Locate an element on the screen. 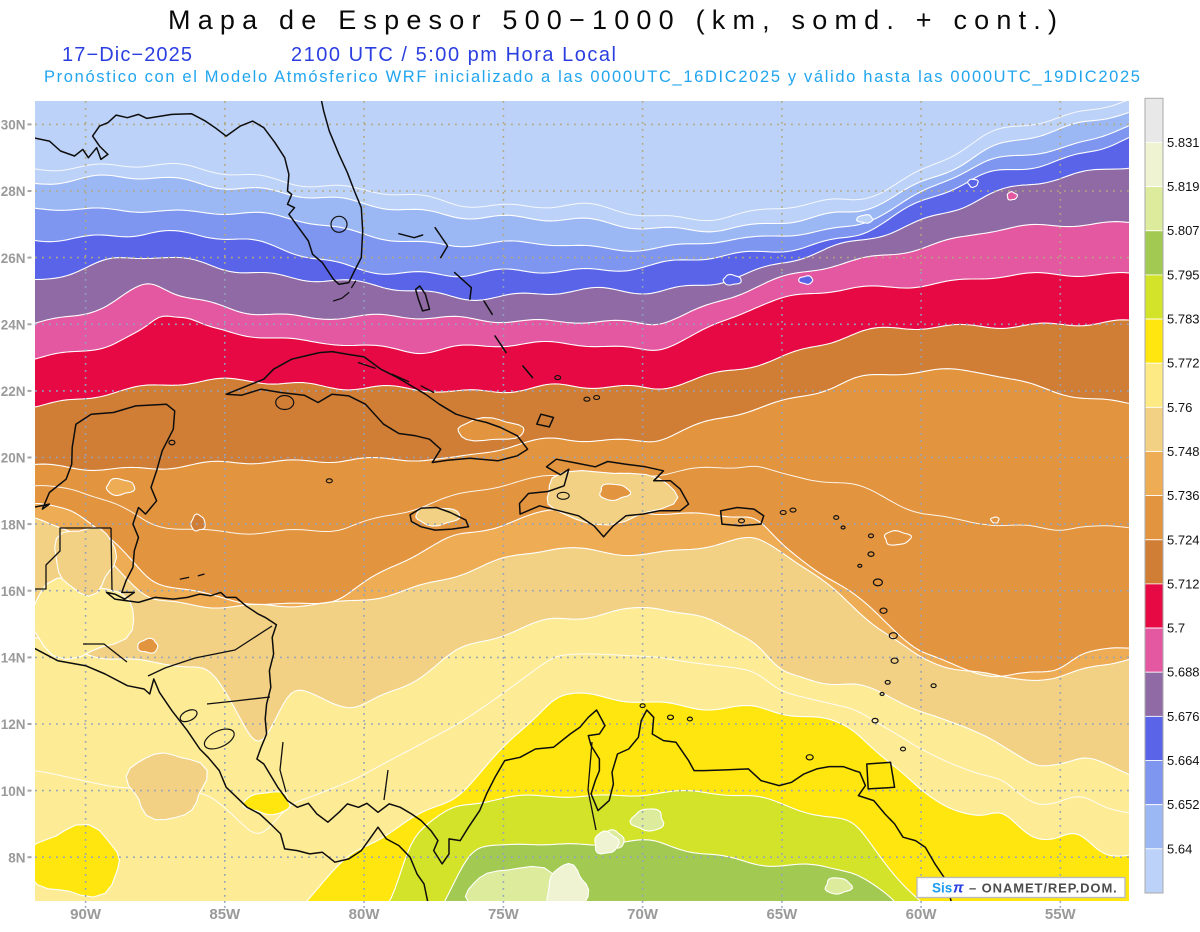 Image resolution: width=1200 pixels, height=932 pixels. svg-text: 5.652 is located at coordinates (1183, 804).